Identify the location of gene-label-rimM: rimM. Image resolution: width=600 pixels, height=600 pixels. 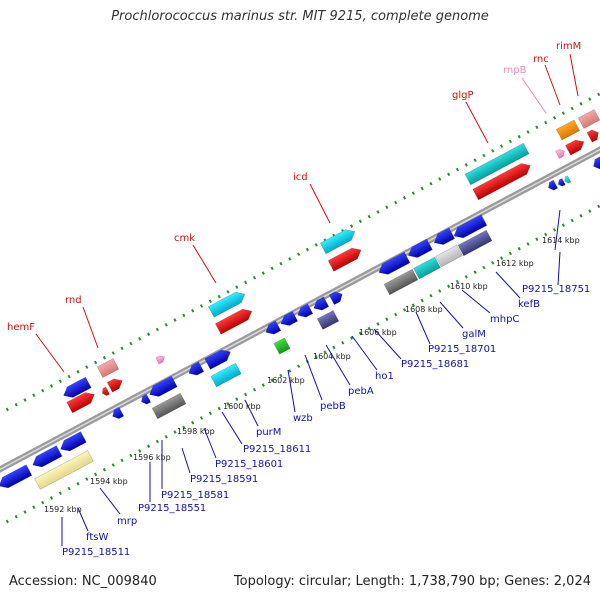
(568, 46).